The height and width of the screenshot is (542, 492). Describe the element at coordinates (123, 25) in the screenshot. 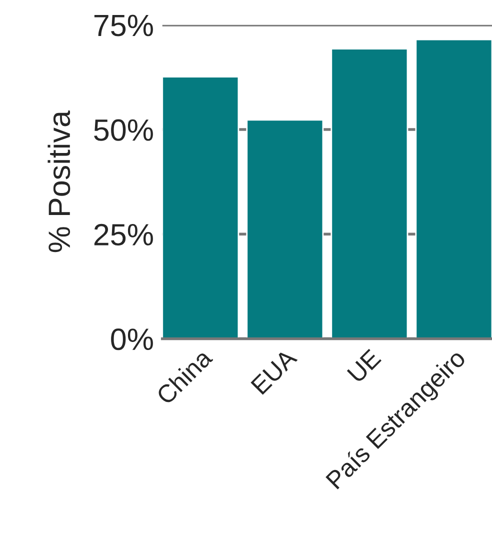

I see `y-tick-label: 75%` at that location.